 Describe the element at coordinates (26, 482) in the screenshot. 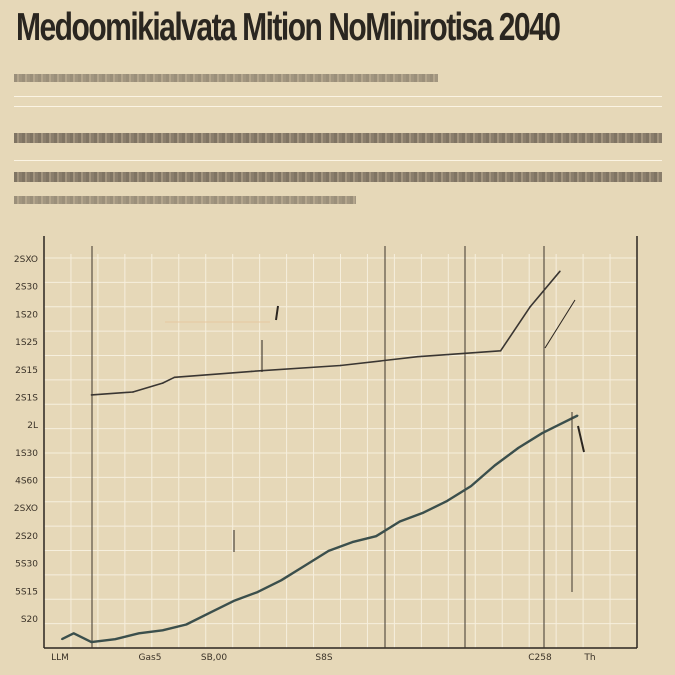

I see `y-tick-label: 4S60` at that location.